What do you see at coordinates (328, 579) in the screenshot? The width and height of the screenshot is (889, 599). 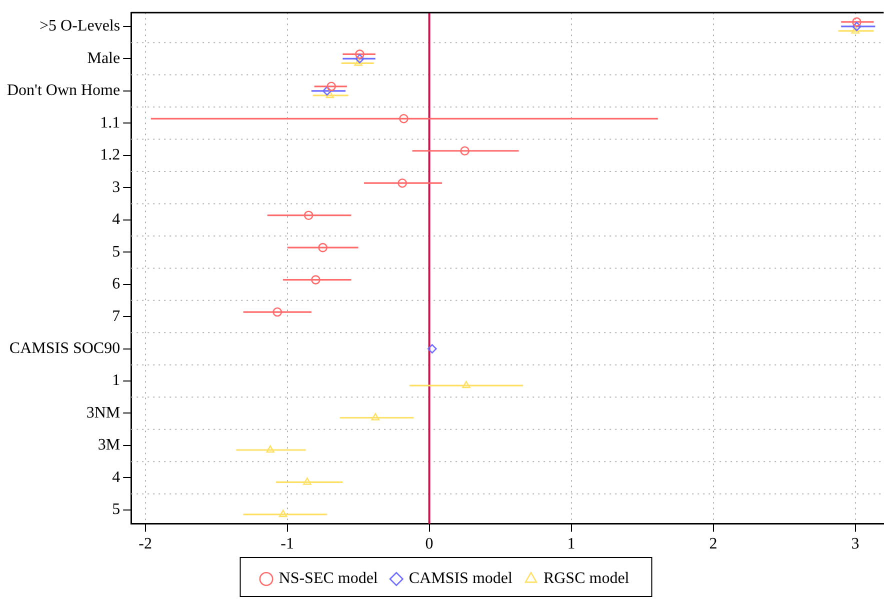 I see `legend-label: NS-SEC model` at bounding box center [328, 579].